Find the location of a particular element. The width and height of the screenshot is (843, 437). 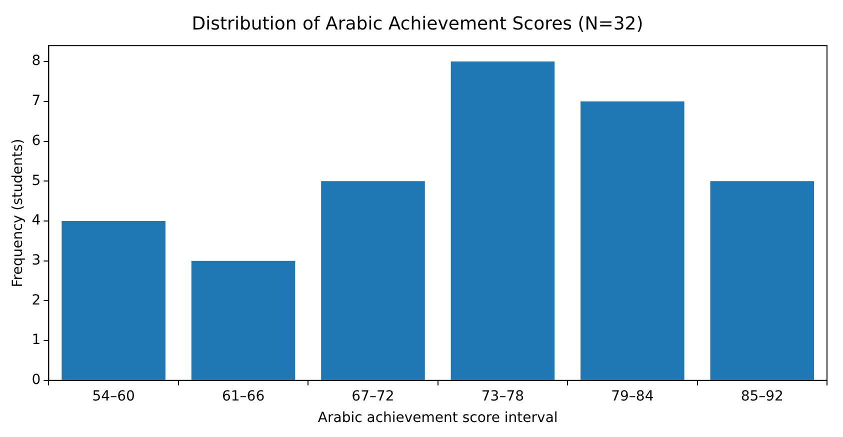

y-tick-label: 0 is located at coordinates (36, 380).